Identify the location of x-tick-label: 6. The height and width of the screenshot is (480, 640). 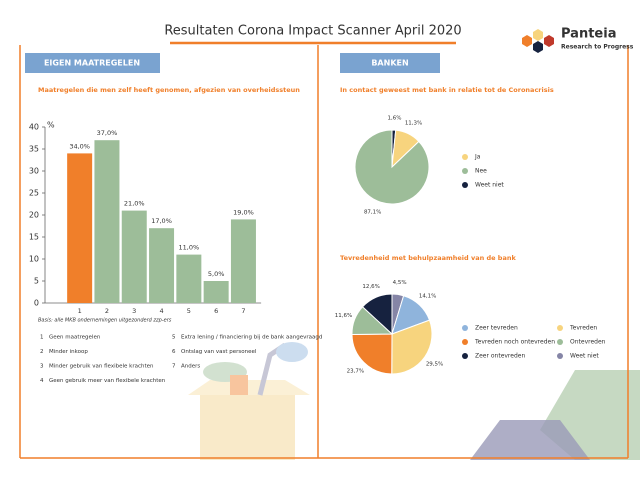
(216, 311).